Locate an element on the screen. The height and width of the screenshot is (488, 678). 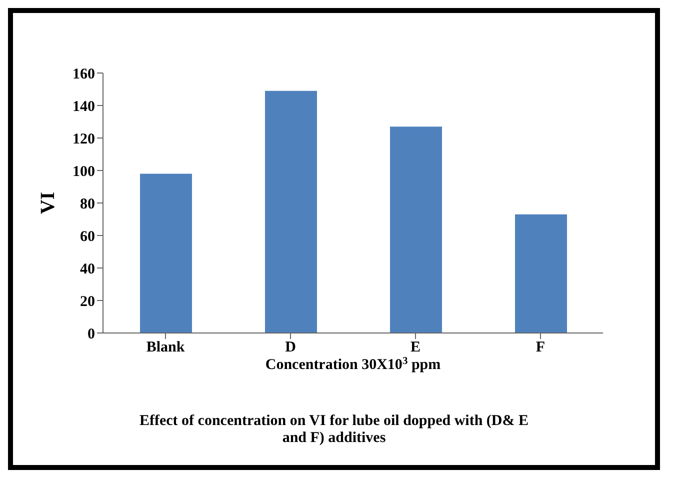
text: Effect of concentration on VI for lube oil dopped with (D& E and F) additives is located at coordinates (334, 430).